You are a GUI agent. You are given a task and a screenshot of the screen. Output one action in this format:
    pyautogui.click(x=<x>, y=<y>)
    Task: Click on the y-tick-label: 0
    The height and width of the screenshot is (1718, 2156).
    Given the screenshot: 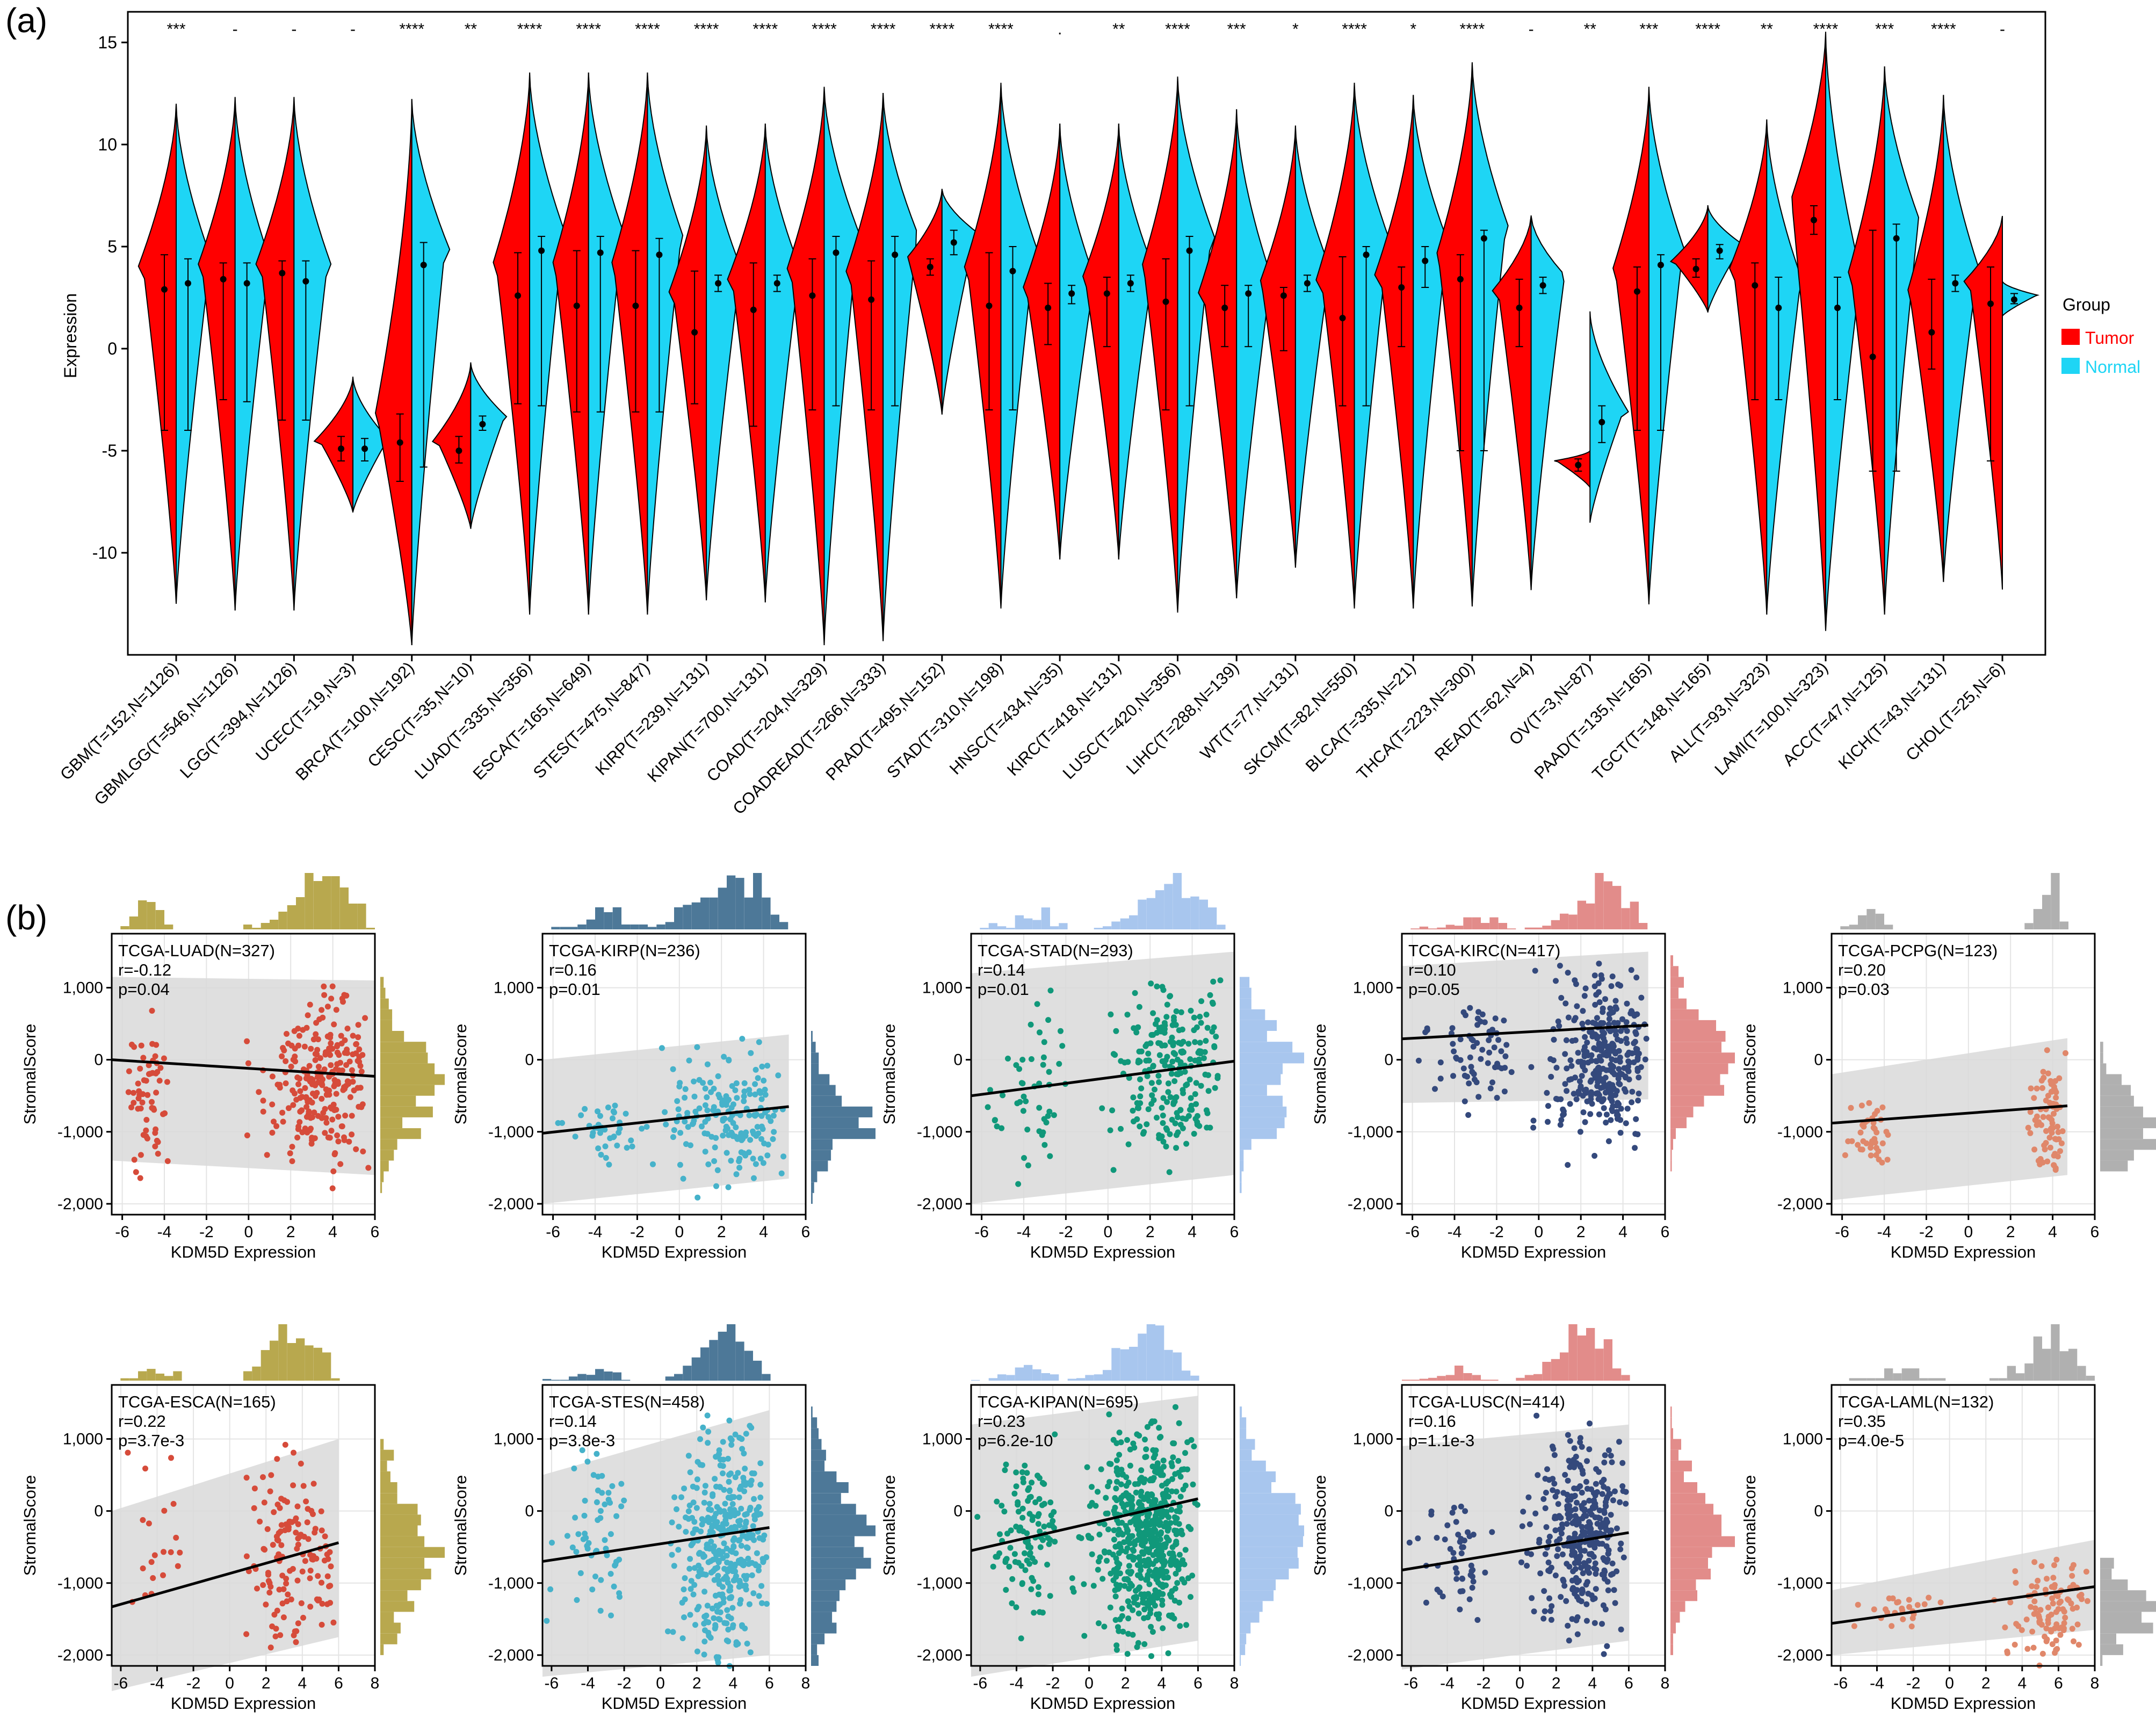 What is the action you would take?
    pyautogui.click(x=1818, y=1060)
    